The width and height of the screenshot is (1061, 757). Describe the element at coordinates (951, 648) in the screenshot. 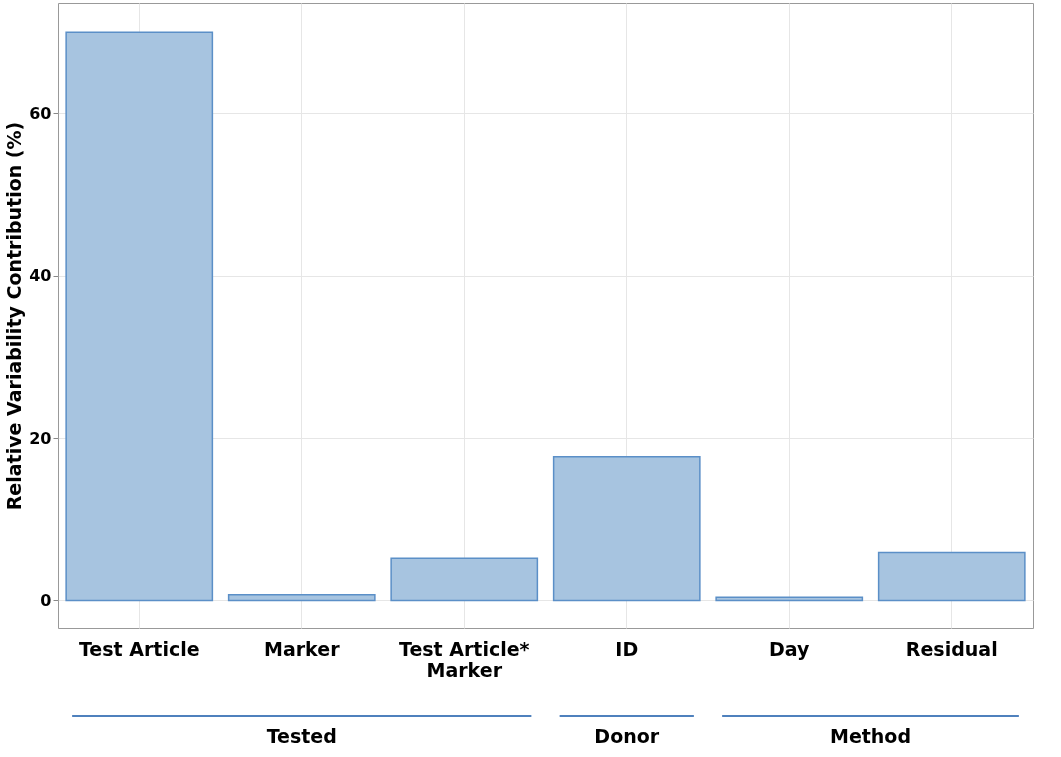

I see `x-tick-label: Residual` at that location.